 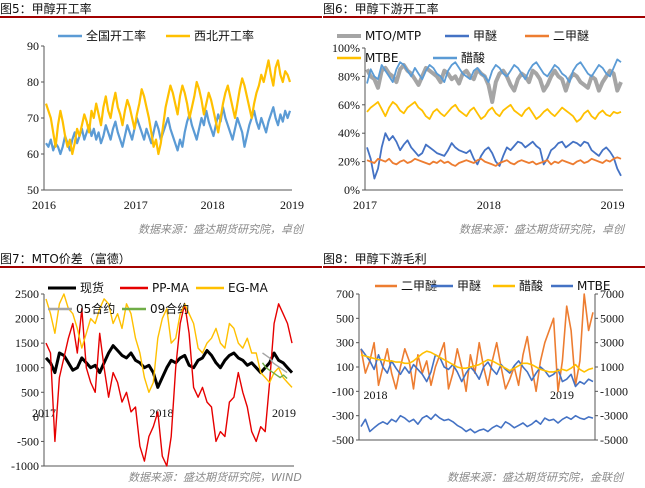 I want to click on y-tick-label: 1500, so click(x=27, y=343).